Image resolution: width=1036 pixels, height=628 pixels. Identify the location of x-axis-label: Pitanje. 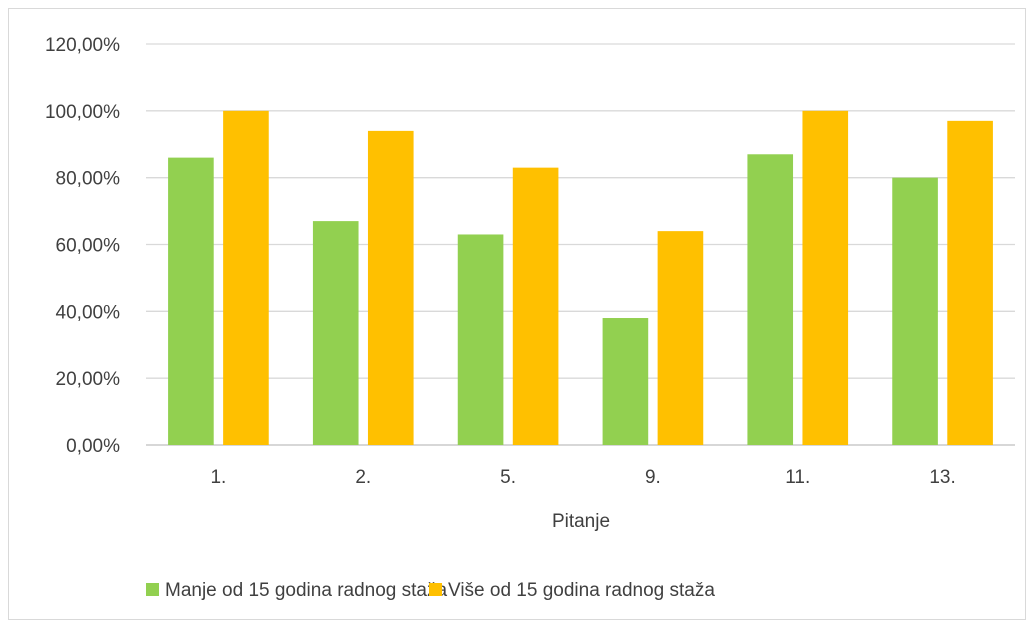
(581, 521).